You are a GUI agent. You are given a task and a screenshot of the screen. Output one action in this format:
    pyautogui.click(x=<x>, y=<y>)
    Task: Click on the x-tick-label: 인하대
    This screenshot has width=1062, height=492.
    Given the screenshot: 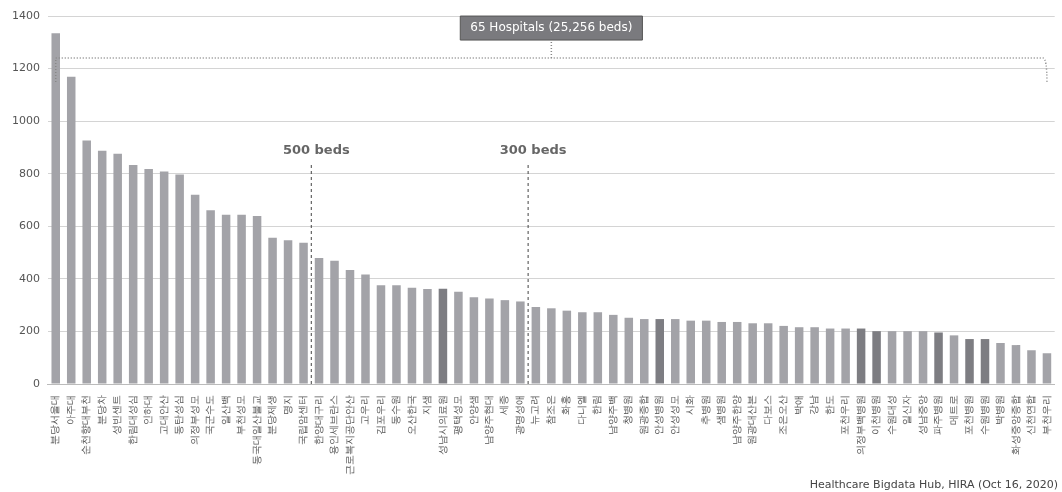 What is the action you would take?
    pyautogui.click(x=148, y=410)
    